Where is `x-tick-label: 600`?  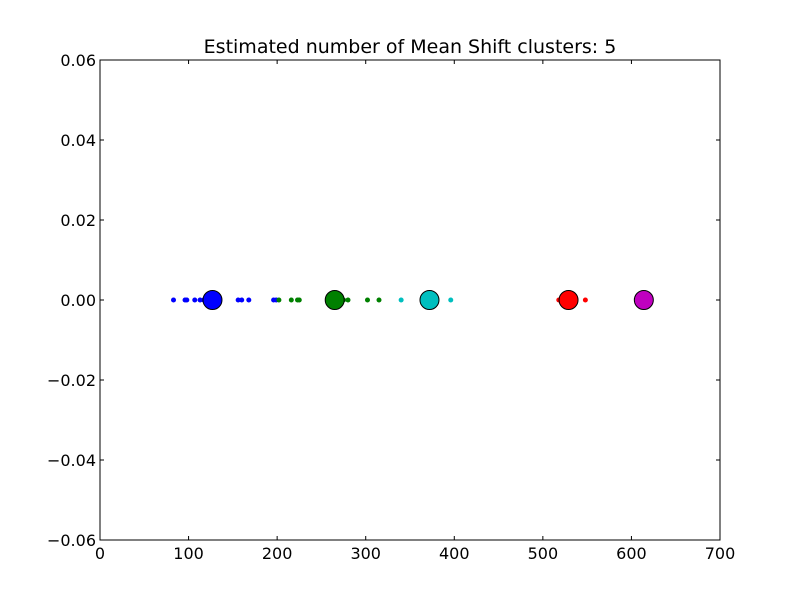 x-tick-label: 600 is located at coordinates (631, 553).